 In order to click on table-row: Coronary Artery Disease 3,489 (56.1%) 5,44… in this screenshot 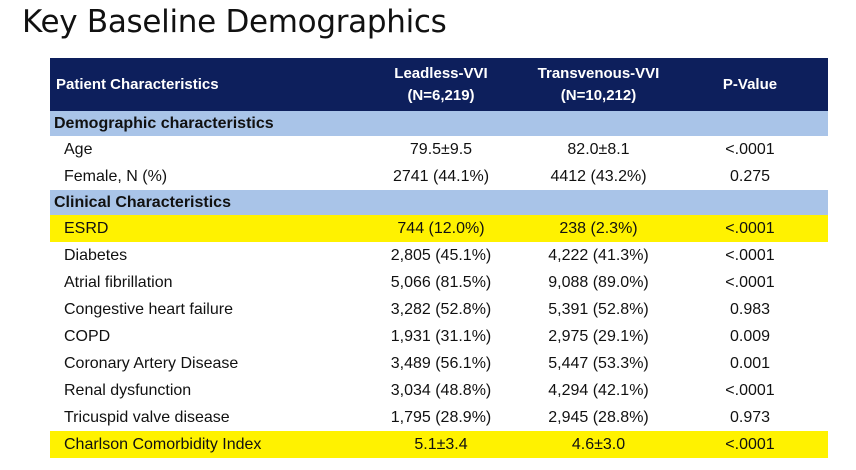, I will do `click(439, 363)`.